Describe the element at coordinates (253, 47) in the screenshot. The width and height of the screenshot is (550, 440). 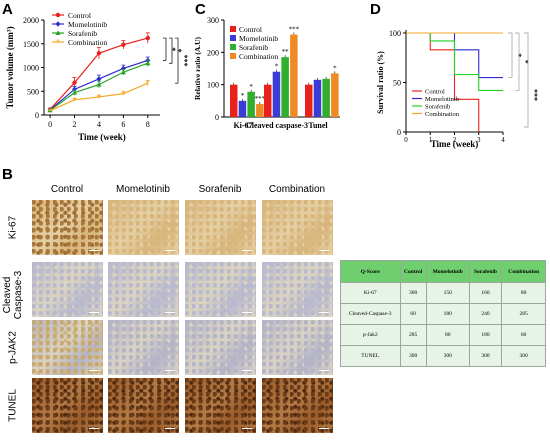
I see `legend-label: Sorafenib` at that location.